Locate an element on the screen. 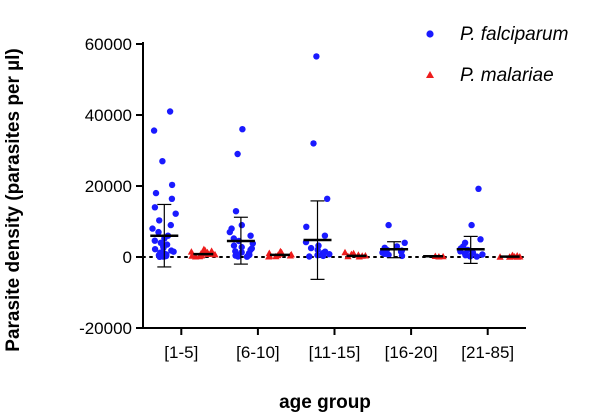  y-tick-label: 20000 is located at coordinates (108, 186).